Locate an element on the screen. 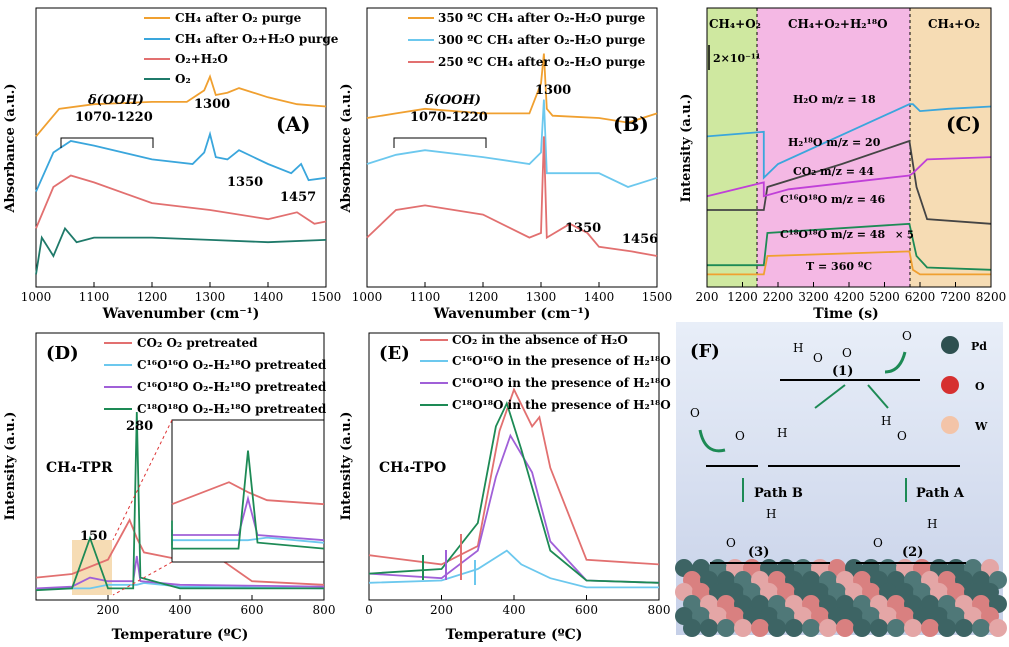 This screenshot has height=647, width=1009. trace-label: H₂O m/z = 18 is located at coordinates (834, 99).